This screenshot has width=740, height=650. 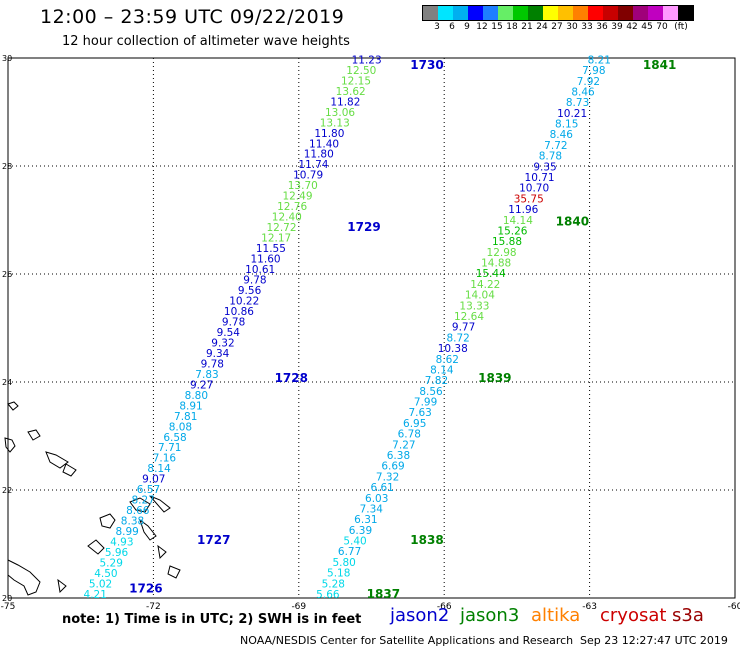 I want to click on wave-height-value: 6.03, so click(x=376, y=499).